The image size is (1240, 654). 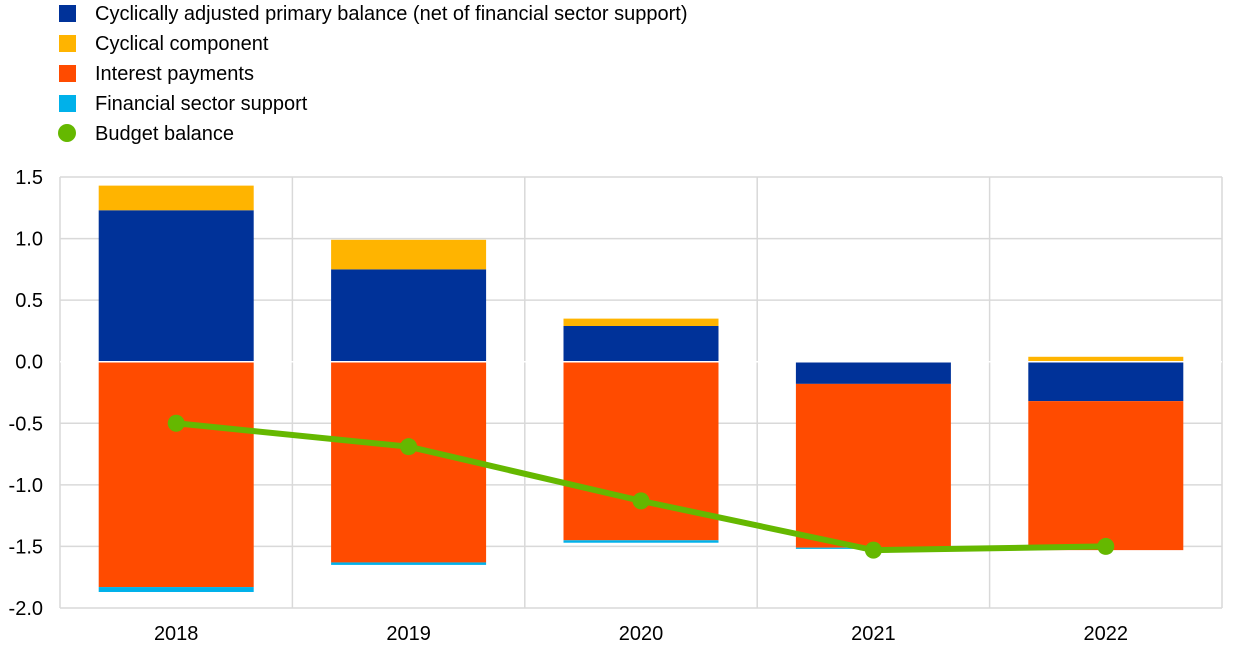 What do you see at coordinates (182, 44) in the screenshot?
I see `legend-label-1: Cyclical component` at bounding box center [182, 44].